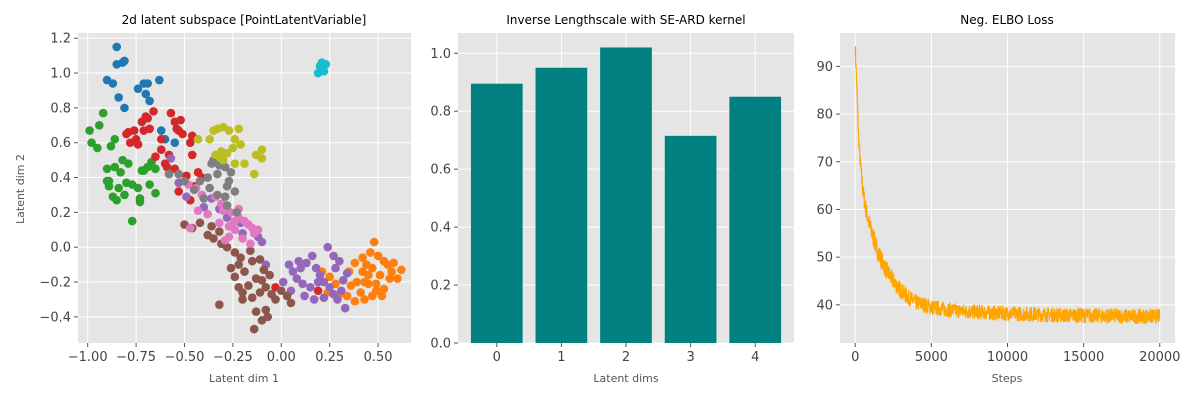 This screenshot has width=1200, height=400. What do you see at coordinates (60, 108) in the screenshot?
I see `scatter-y-tick-label: 0.8` at bounding box center [60, 108].